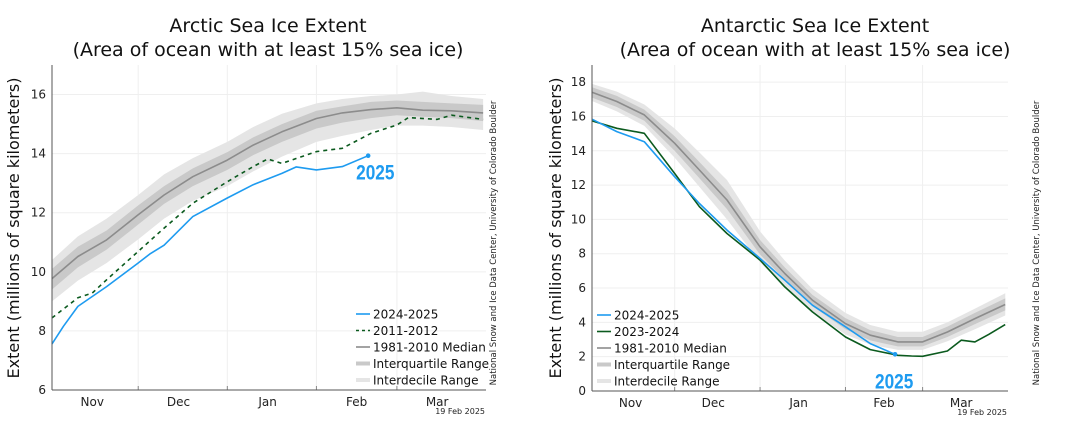 The height and width of the screenshot is (434, 1086). Describe the element at coordinates (582, 322) in the screenshot. I see `y-tick-label: 4` at that location.